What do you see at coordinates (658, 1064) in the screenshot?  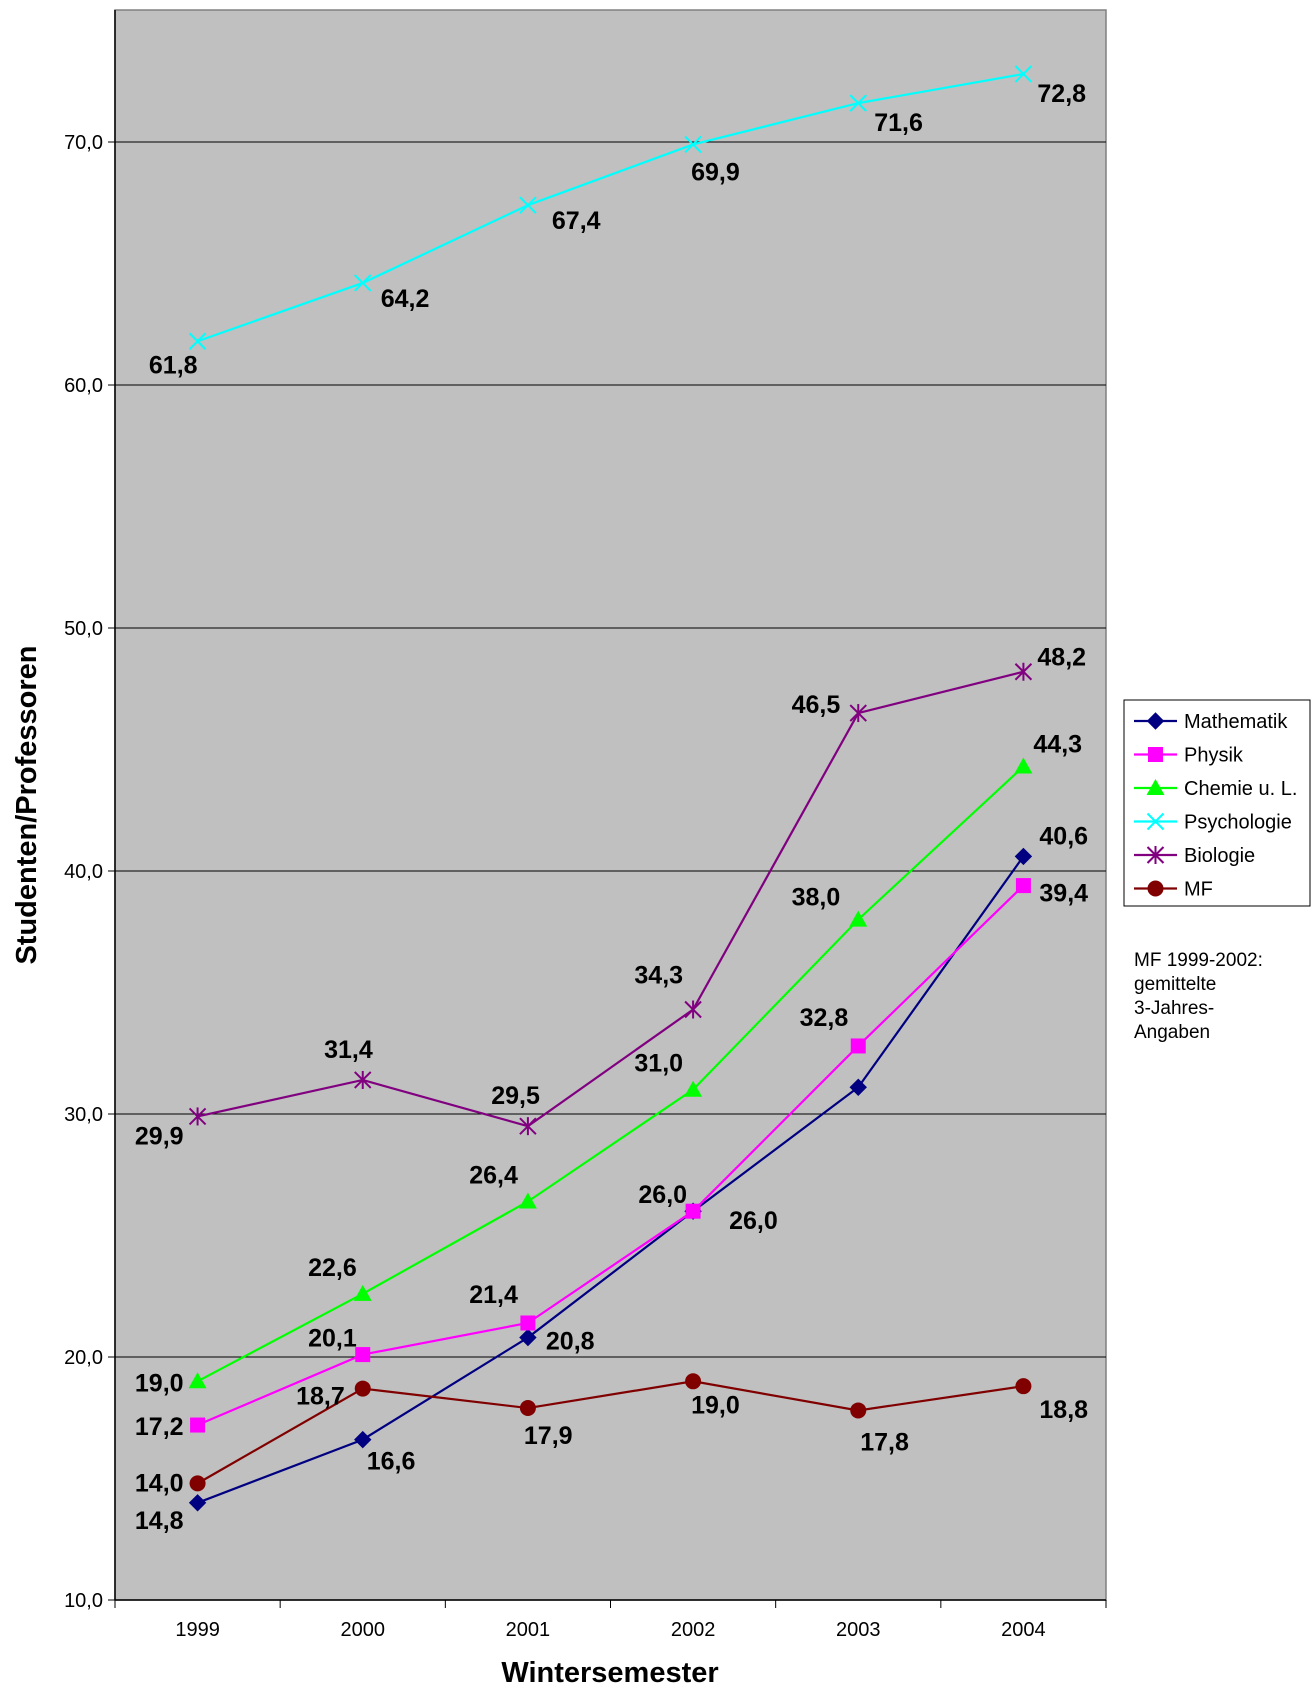 I see `data-label: 31,0` at bounding box center [658, 1064].